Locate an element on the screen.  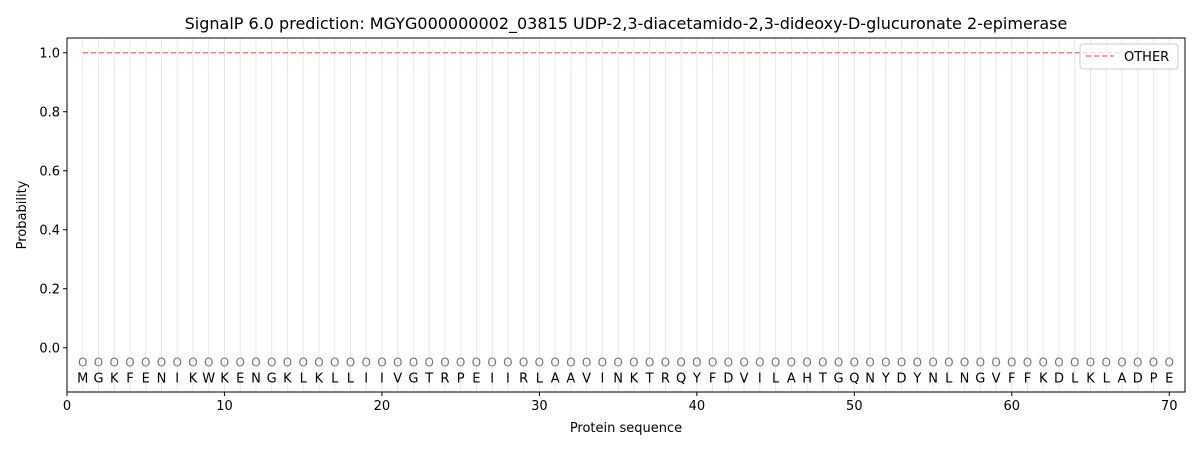
residue-label: W is located at coordinates (208, 378).